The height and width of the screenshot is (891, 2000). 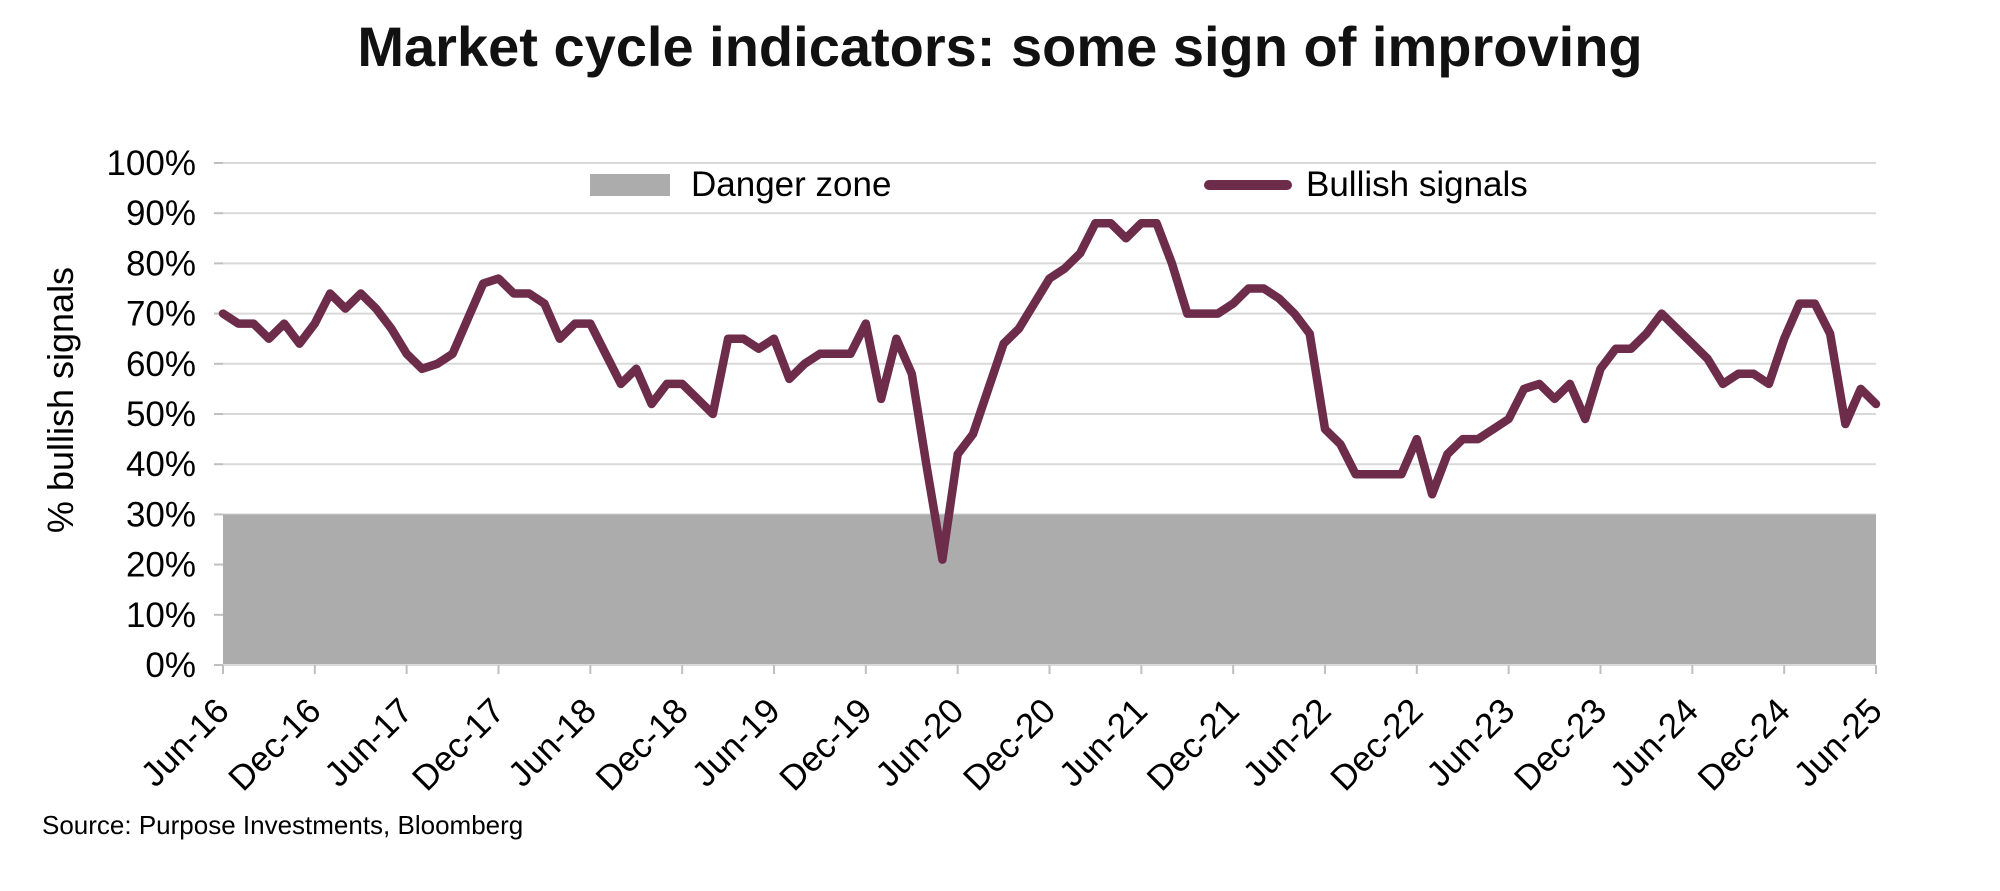 I want to click on legend-item-bullish-signals: Bullish signals, so click(x=1366, y=185).